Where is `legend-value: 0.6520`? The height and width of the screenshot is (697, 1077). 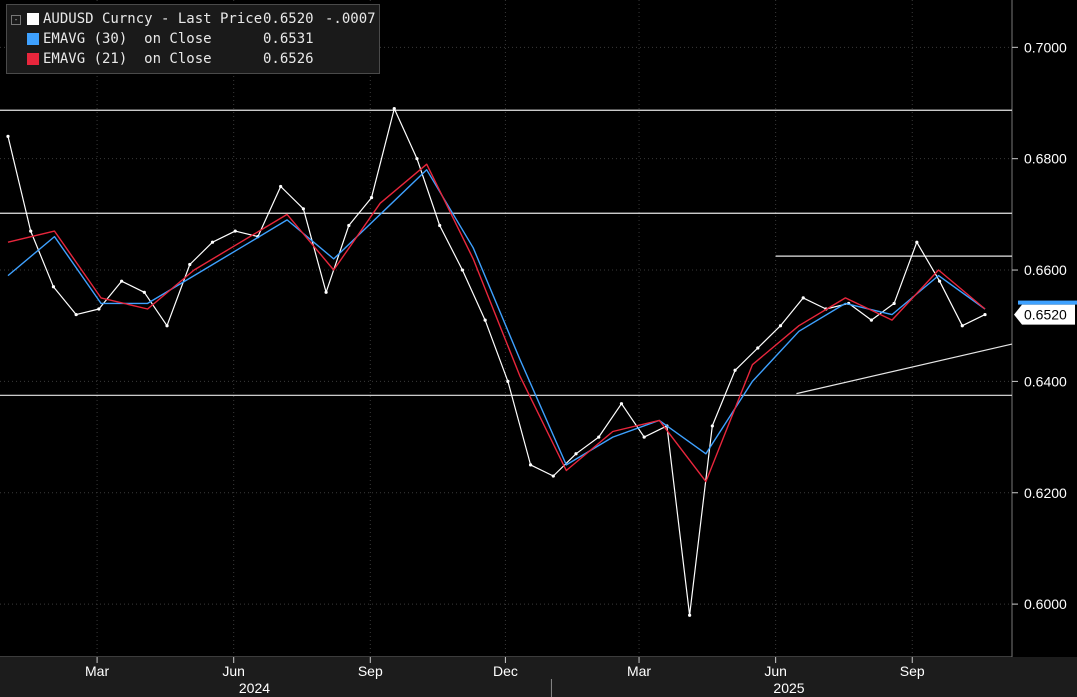
legend-value: 0.6520 is located at coordinates (288, 19).